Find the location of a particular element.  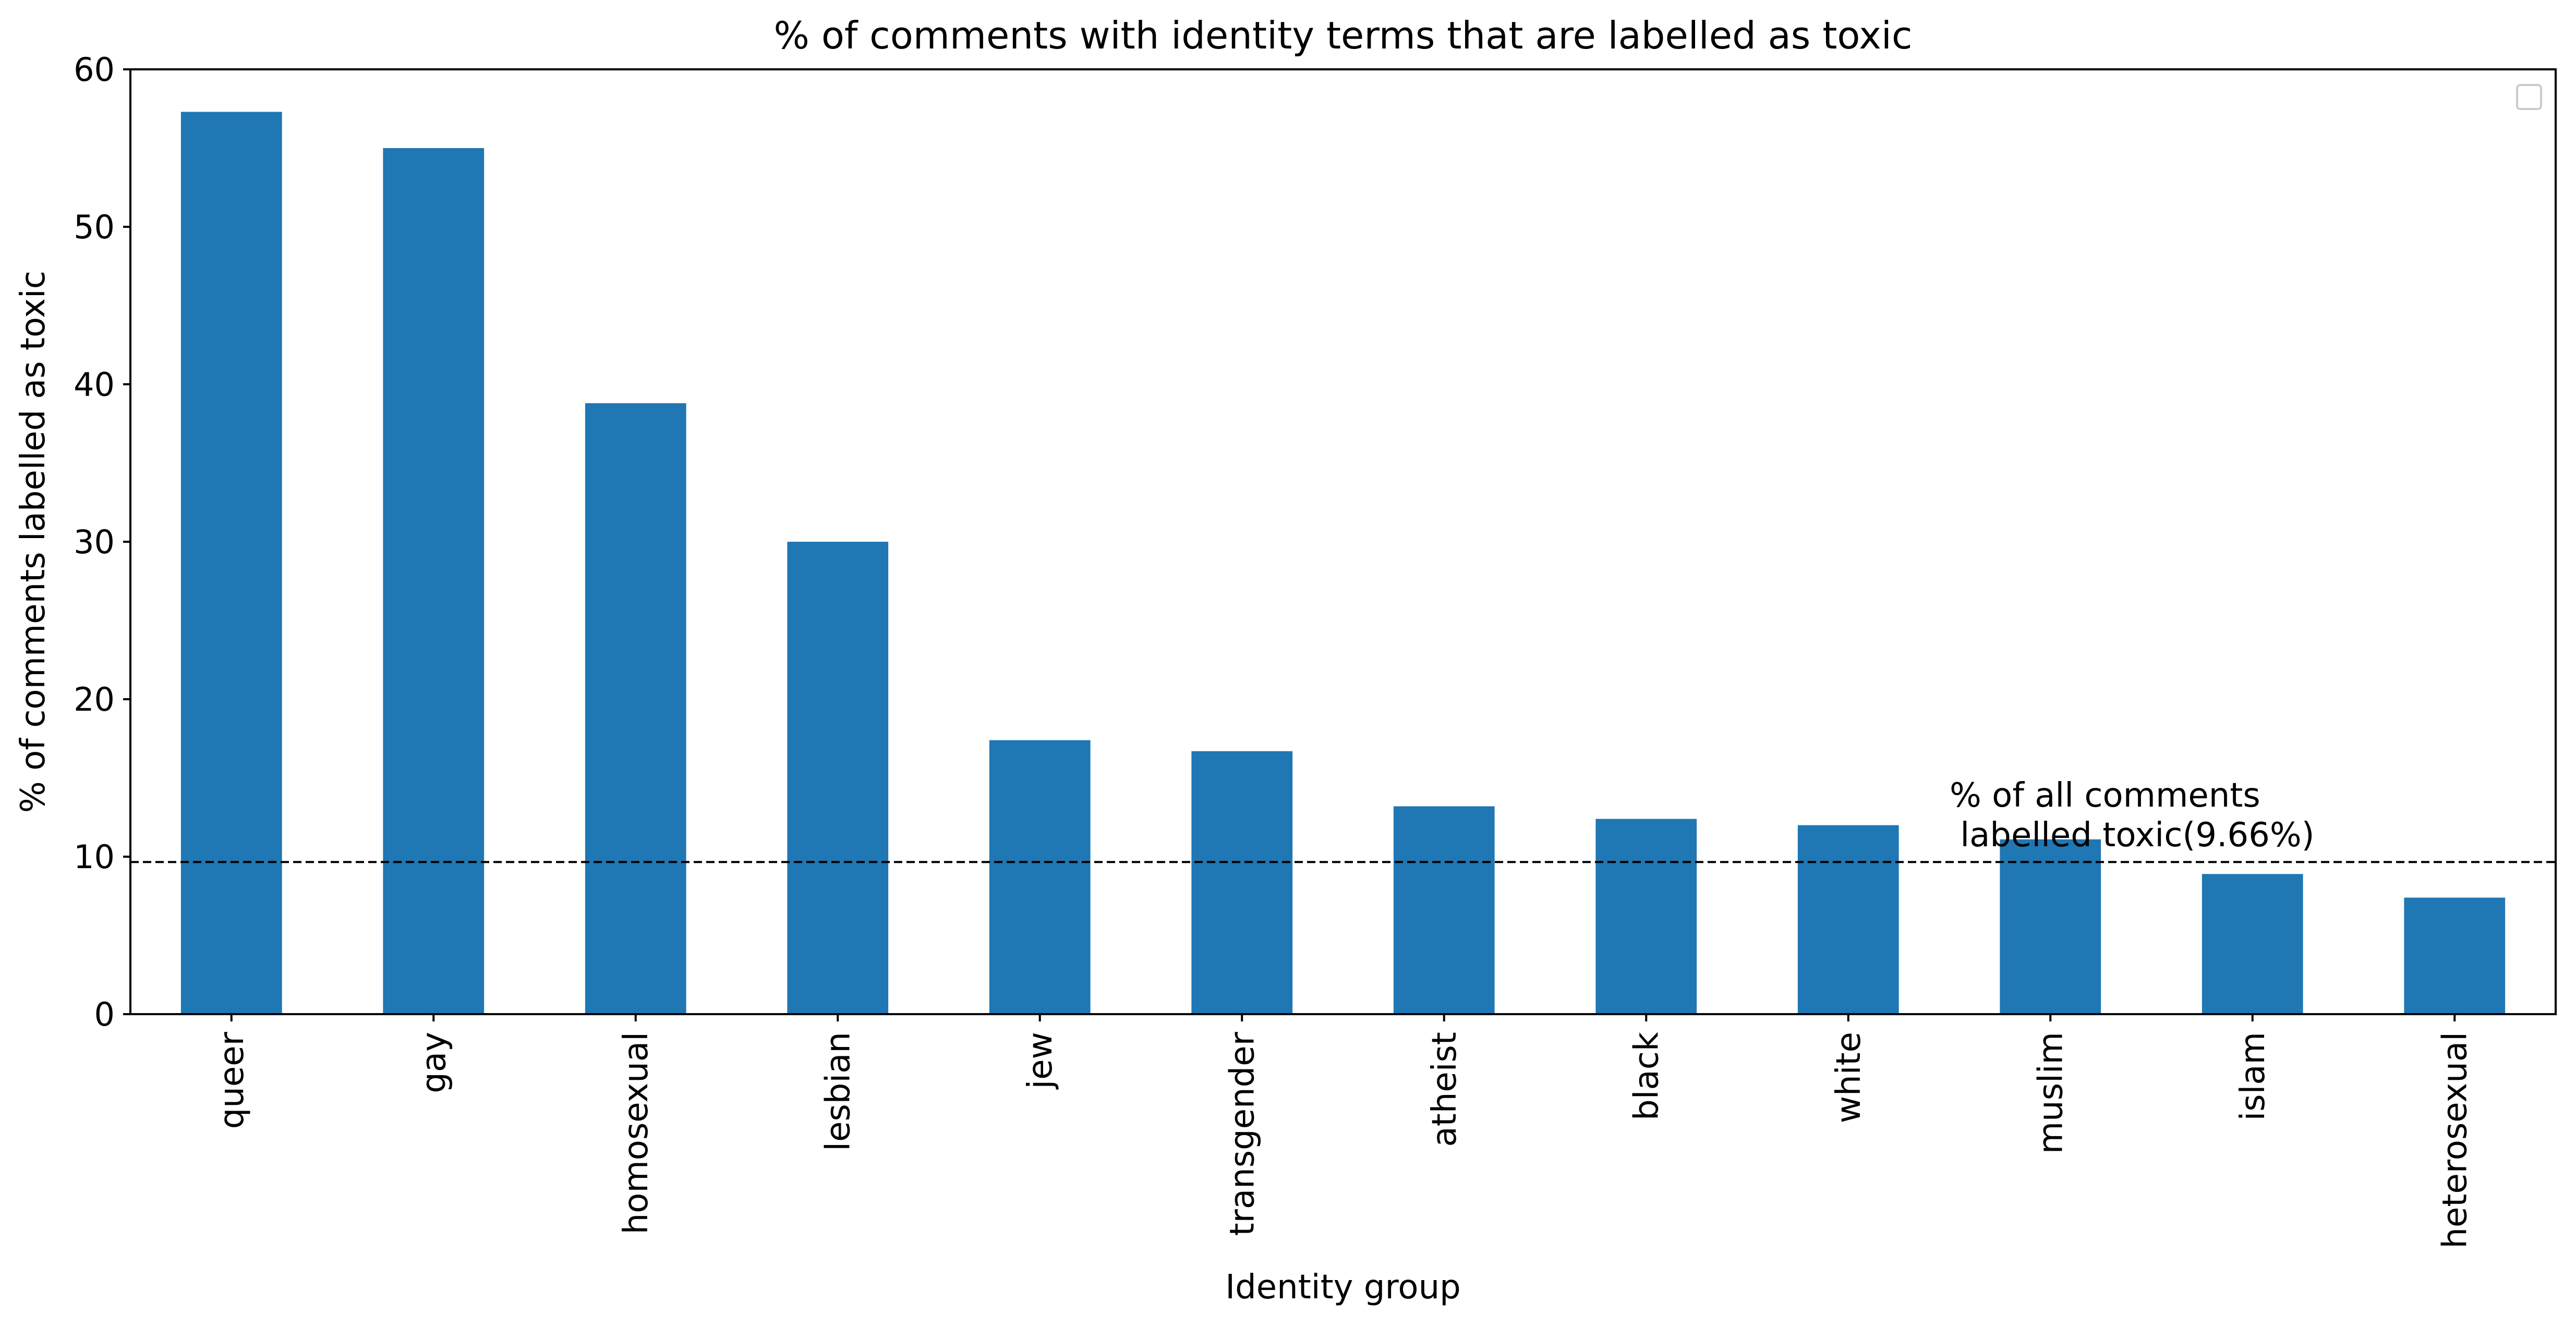

x-tick-label-heterosexual: heterosexual is located at coordinates (2455, 1140).